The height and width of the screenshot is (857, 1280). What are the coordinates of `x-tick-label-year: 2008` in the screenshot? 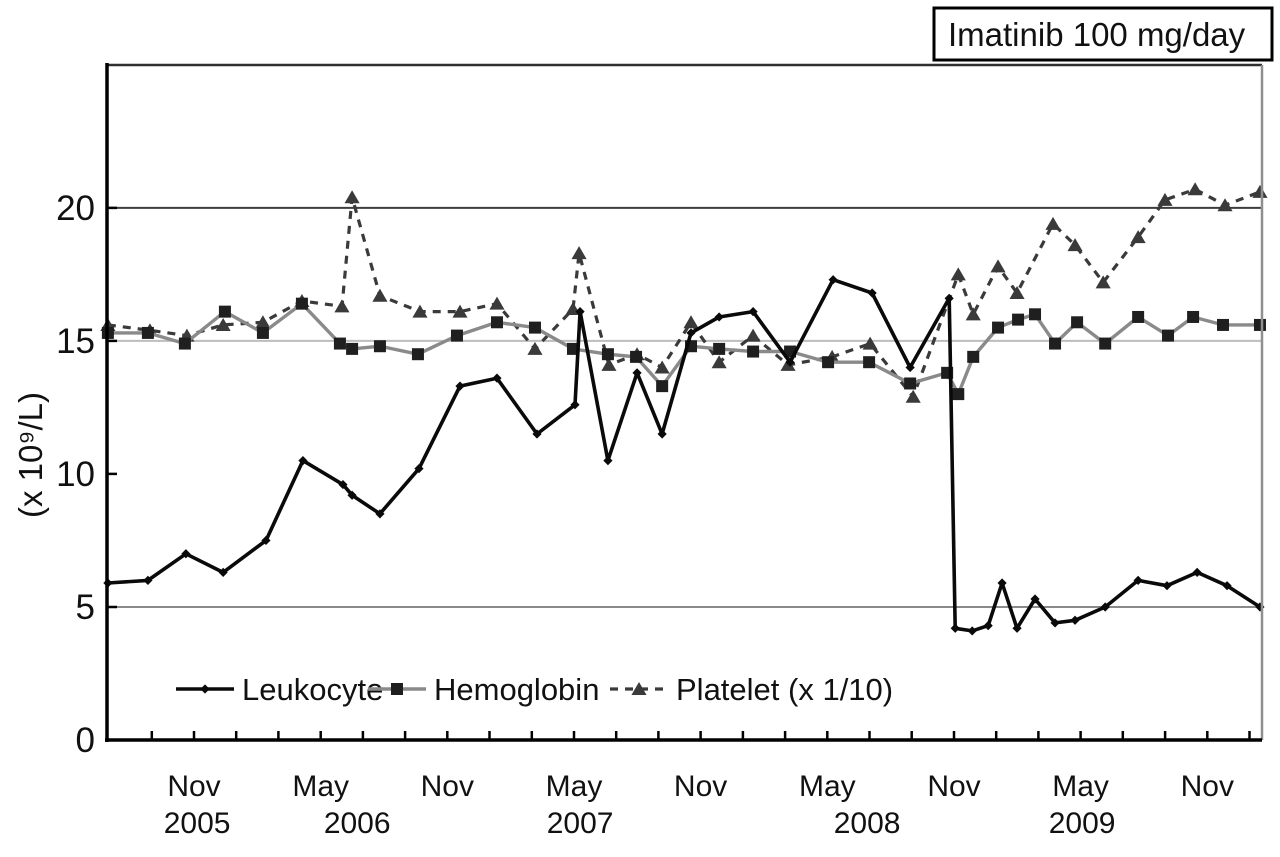 It's located at (867, 823).